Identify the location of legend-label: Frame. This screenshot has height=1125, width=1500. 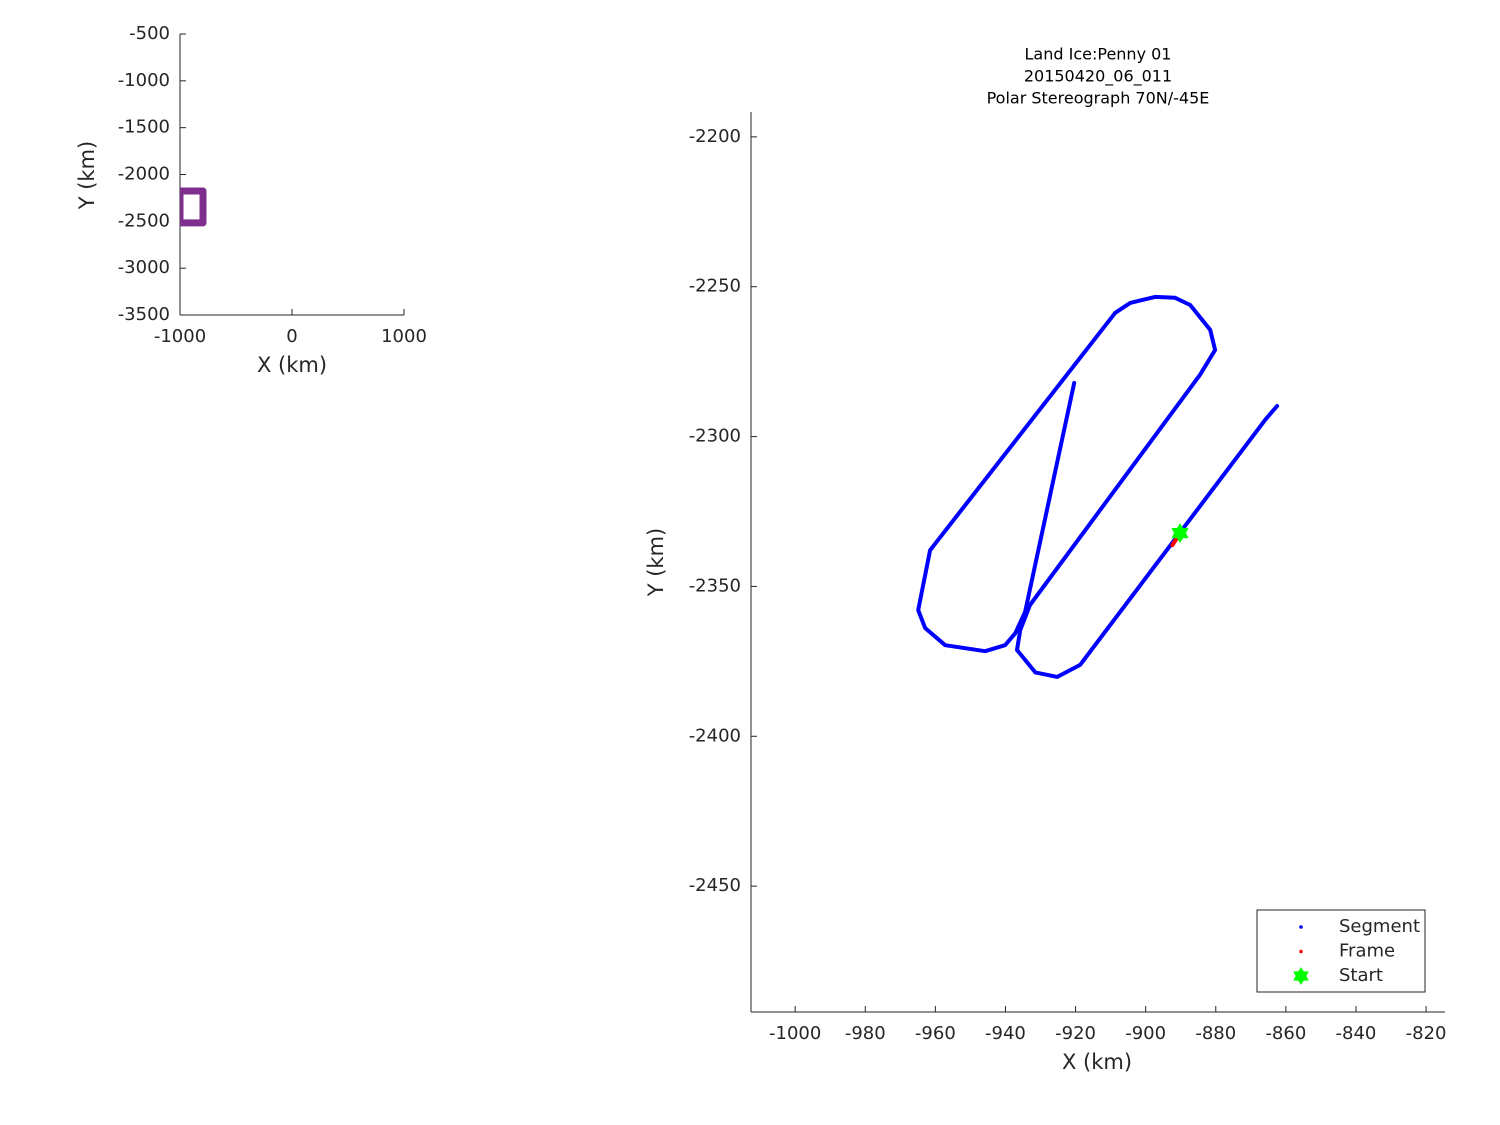
(1367, 951).